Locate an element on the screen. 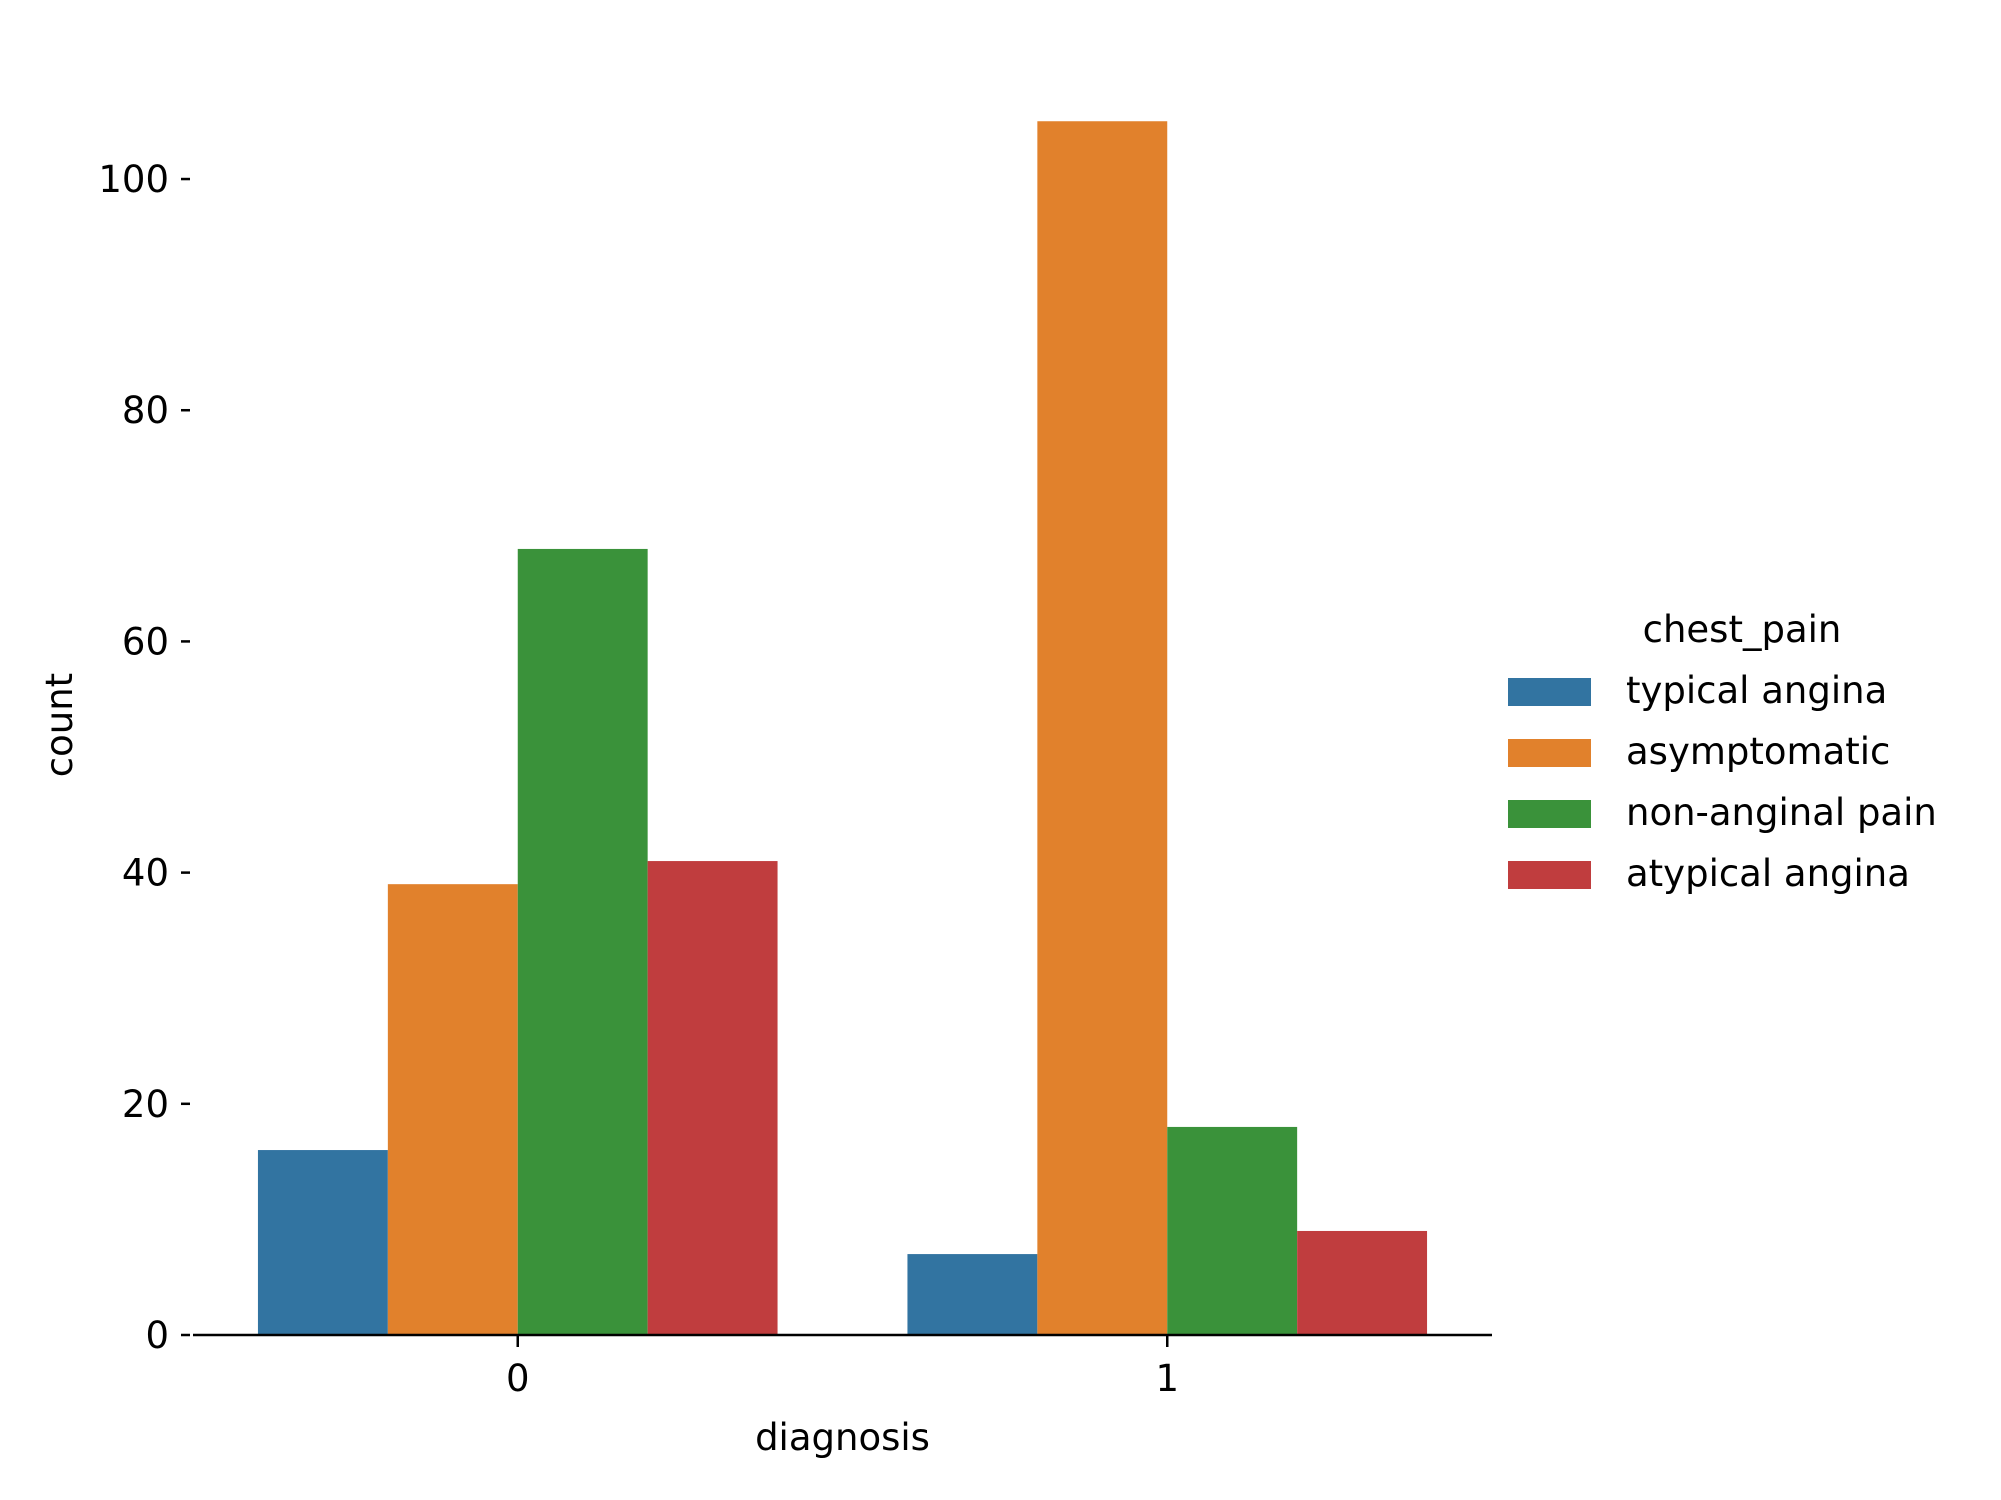 This screenshot has height=1500, width=2001. legend-label: atypical angina is located at coordinates (1768, 873).